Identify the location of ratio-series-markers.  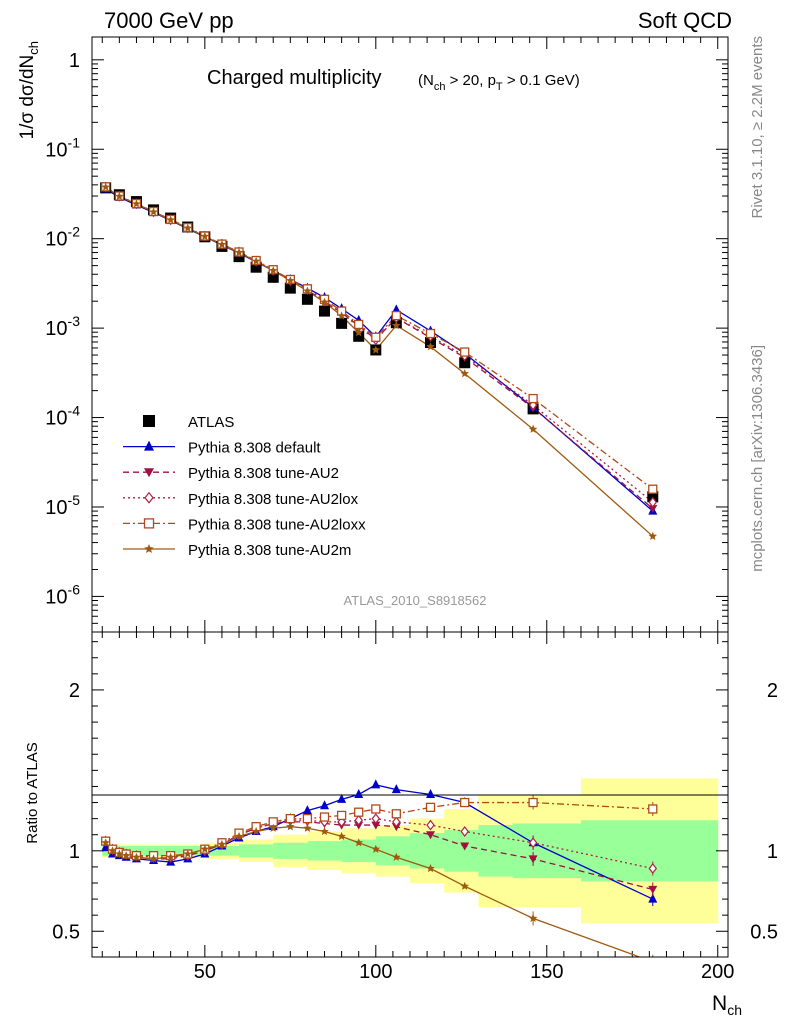
(379, 868).